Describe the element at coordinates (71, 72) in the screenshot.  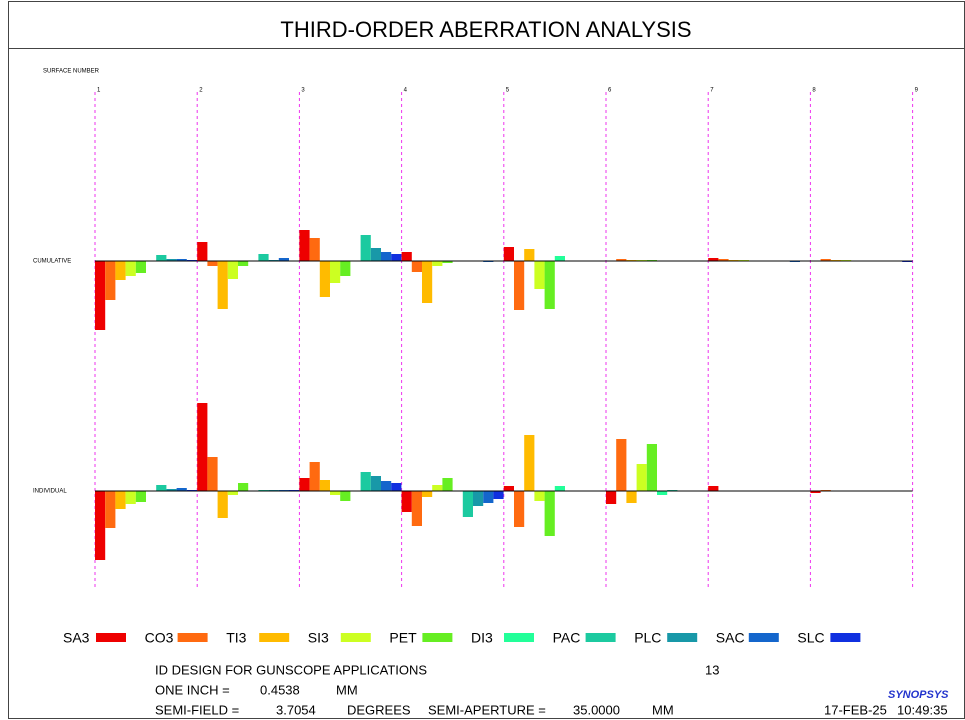
I see `surface-label: SURFACE NUMBER` at that location.